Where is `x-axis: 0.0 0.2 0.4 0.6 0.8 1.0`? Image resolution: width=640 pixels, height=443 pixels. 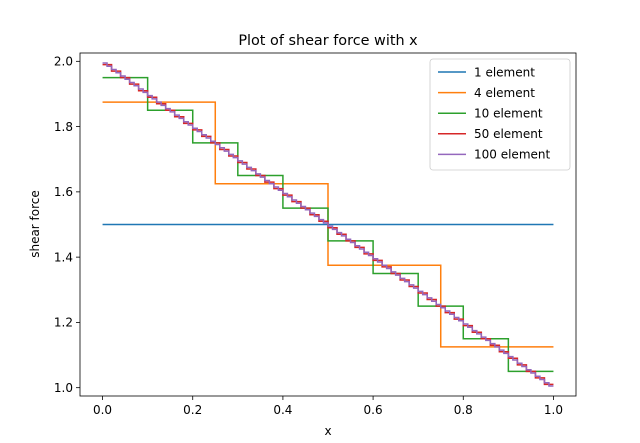
x-axis: 0.0 0.2 0.4 0.6 0.8 1.0 is located at coordinates (328, 406).